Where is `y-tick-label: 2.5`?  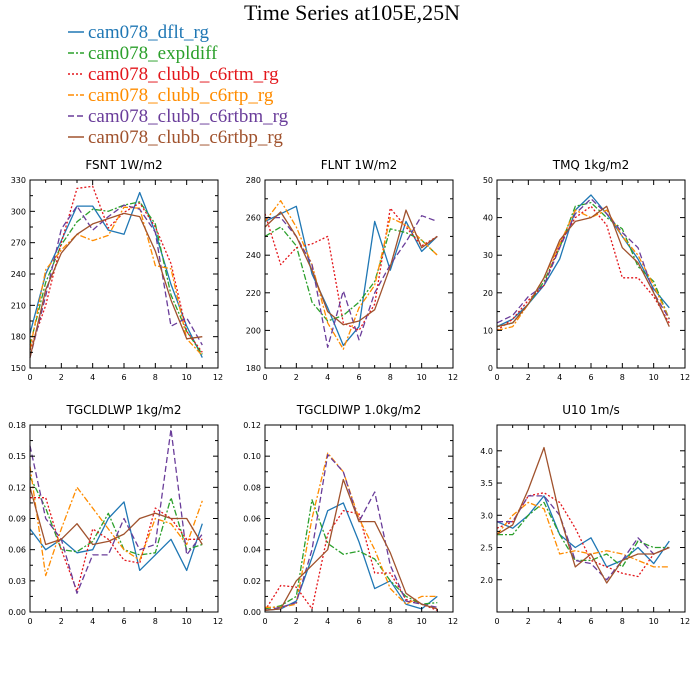
y-tick-label: 2.5 is located at coordinates (486, 548).